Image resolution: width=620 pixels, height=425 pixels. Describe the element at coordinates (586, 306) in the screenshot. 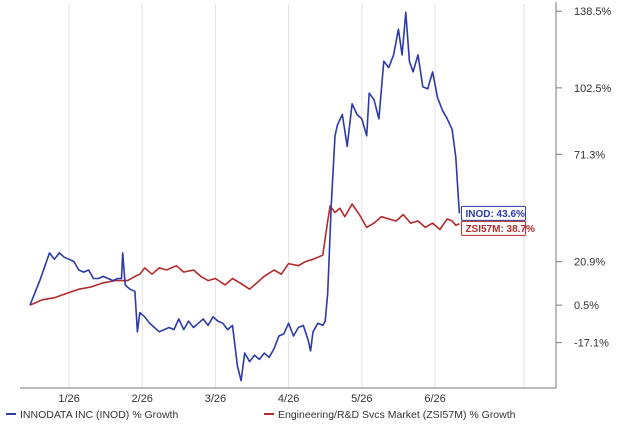

I see `y-tick-label: 0.5%` at that location.